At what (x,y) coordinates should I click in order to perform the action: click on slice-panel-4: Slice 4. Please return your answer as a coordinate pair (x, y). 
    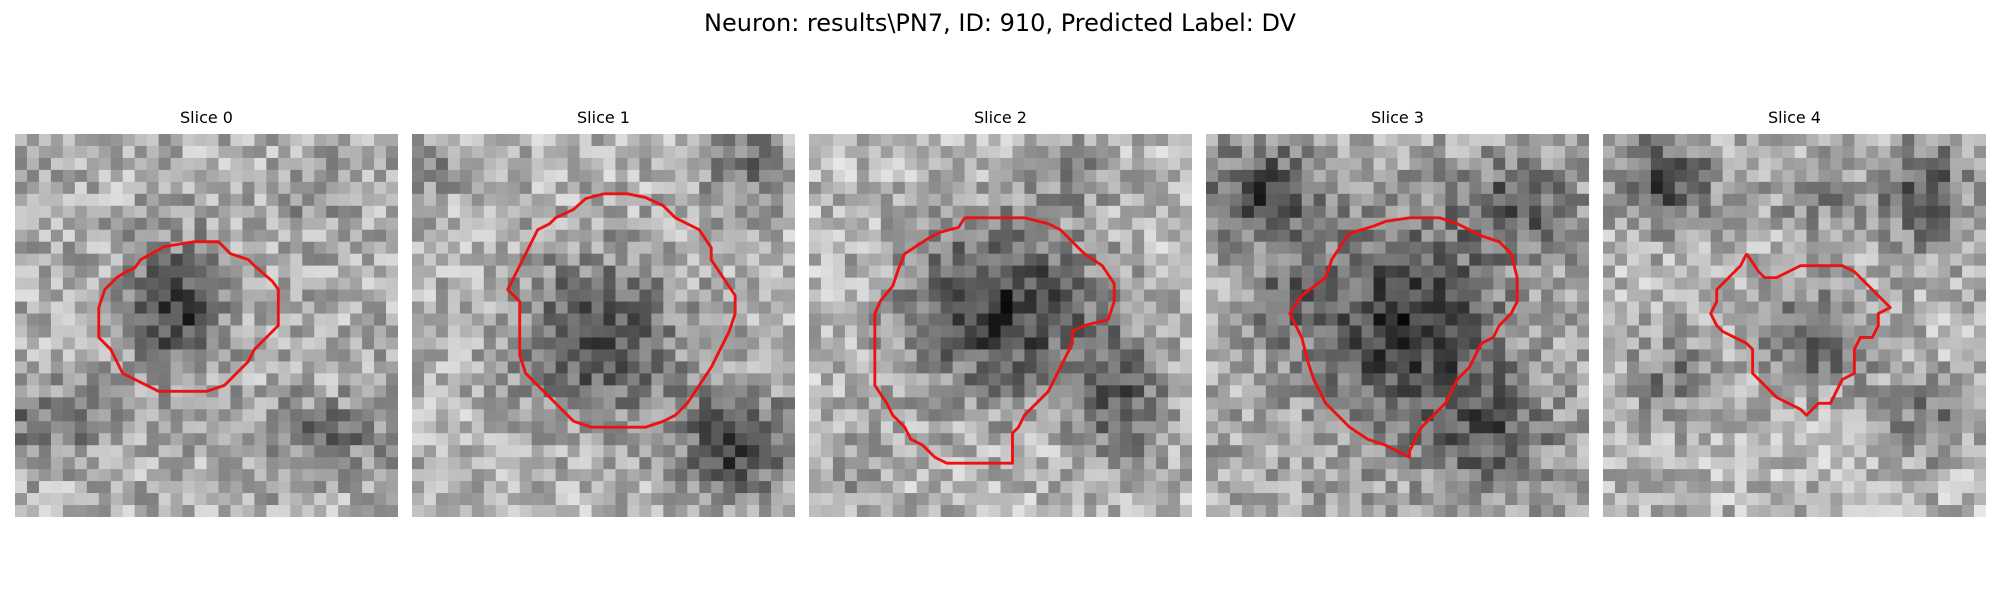
    Looking at the image, I should click on (1794, 312).